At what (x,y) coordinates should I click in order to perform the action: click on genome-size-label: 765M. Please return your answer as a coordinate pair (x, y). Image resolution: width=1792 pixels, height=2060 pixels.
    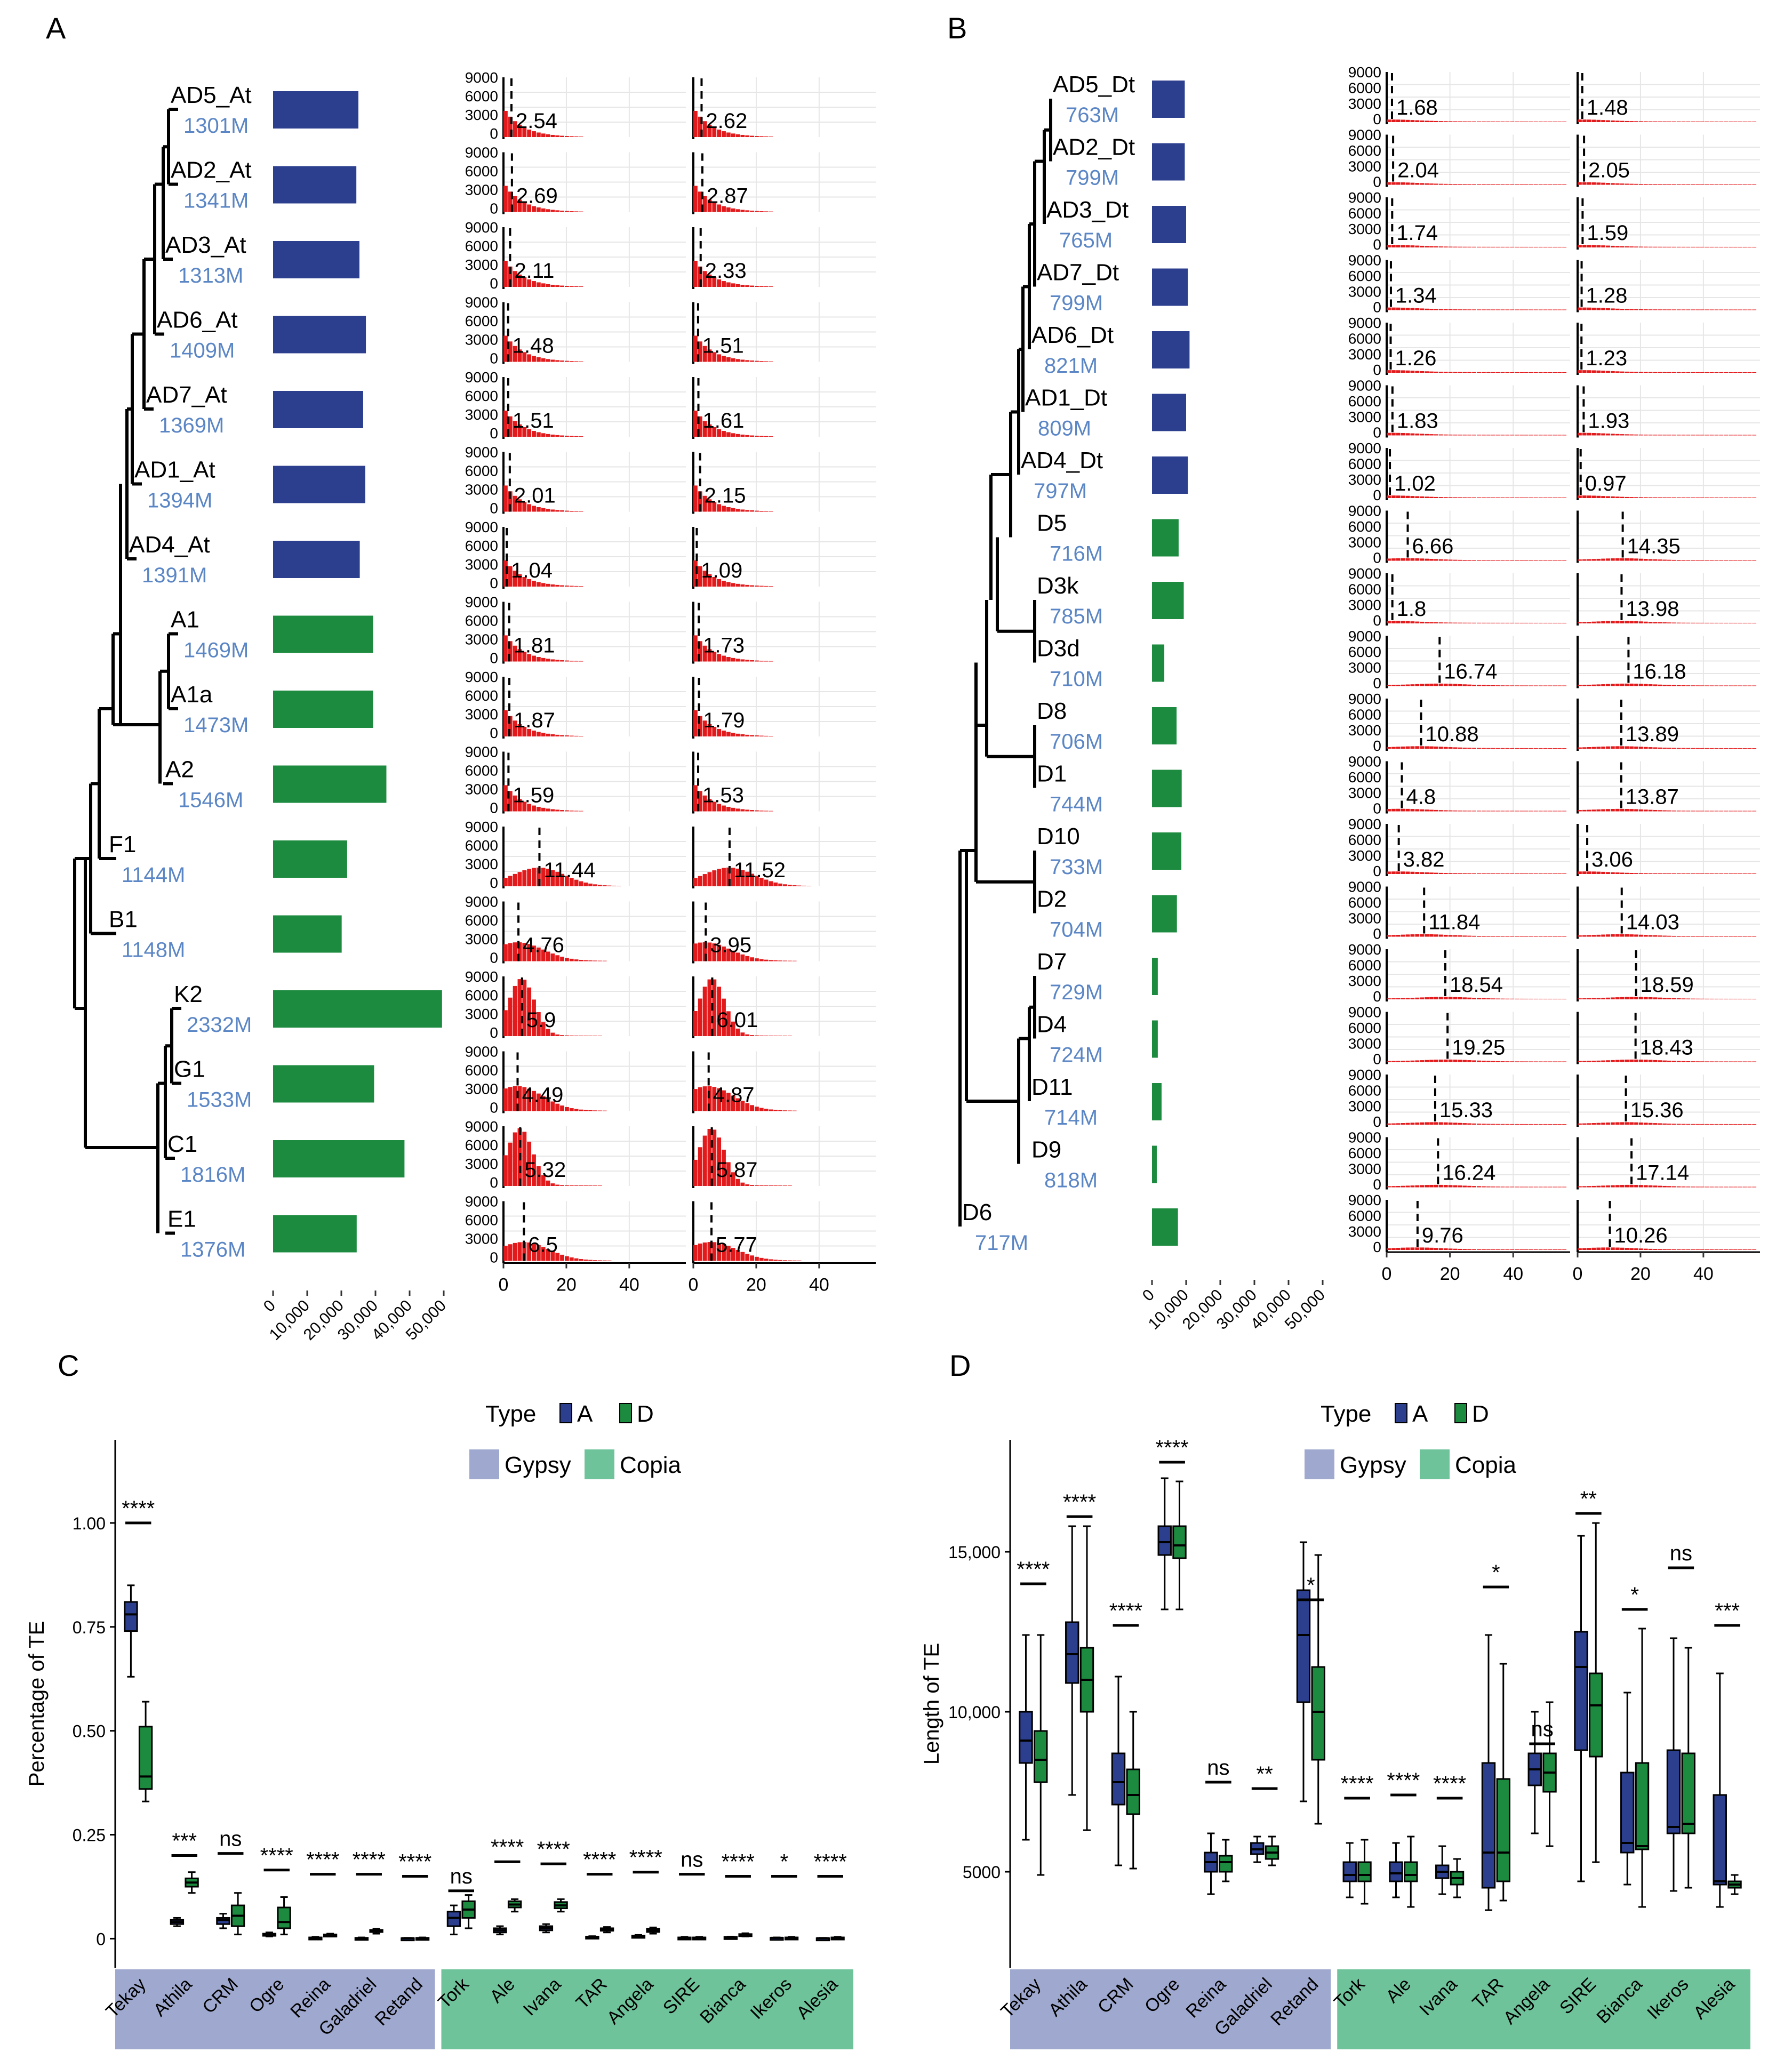
    Looking at the image, I should click on (1086, 240).